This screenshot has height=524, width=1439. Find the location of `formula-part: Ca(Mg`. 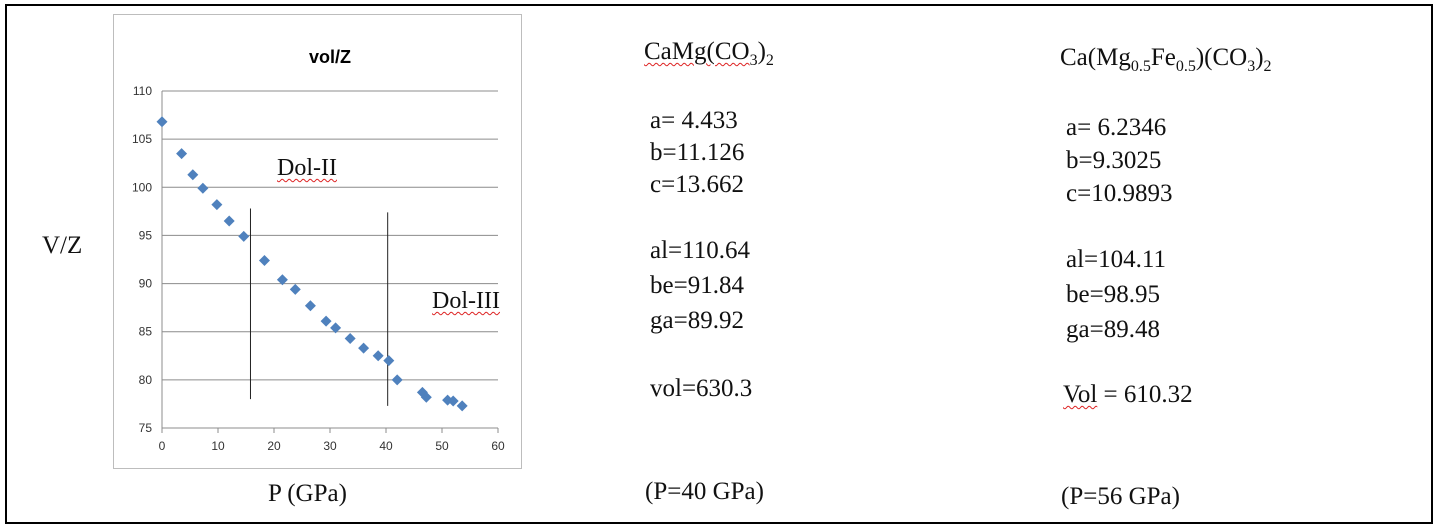

formula-part: Ca(Mg is located at coordinates (1095, 57).